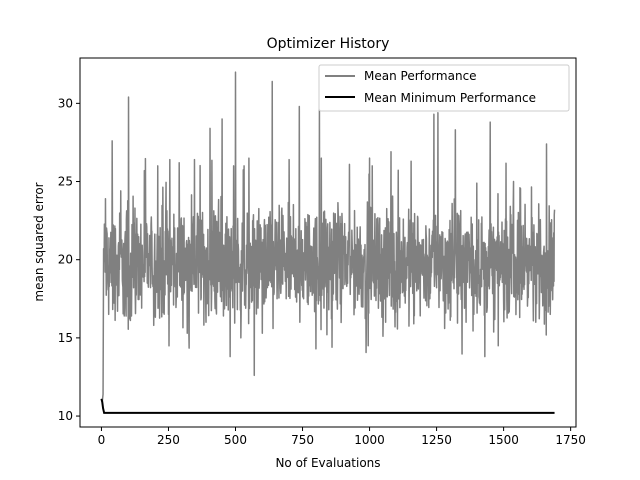 This screenshot has height=480, width=640. What do you see at coordinates (328, 44) in the screenshot?
I see `chart-title: Optimizer History` at bounding box center [328, 44].